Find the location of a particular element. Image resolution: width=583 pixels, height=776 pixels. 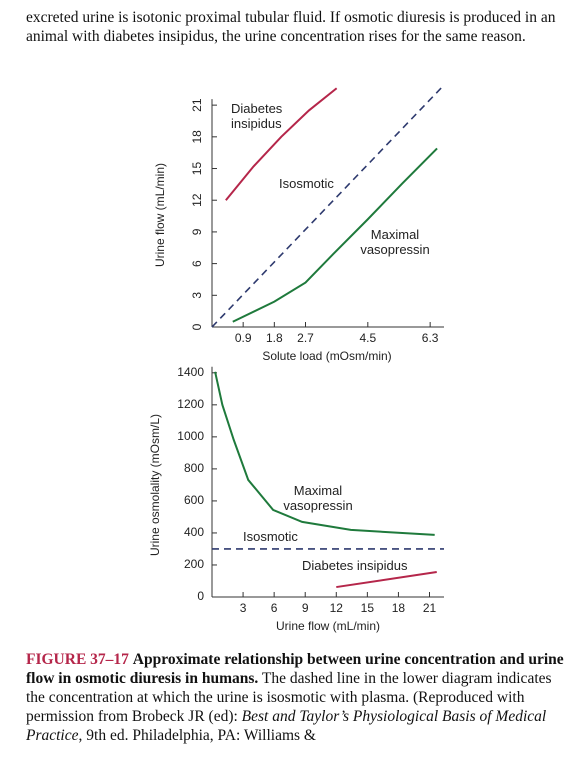

x-tick-label: 6.3 is located at coordinates (430, 338).